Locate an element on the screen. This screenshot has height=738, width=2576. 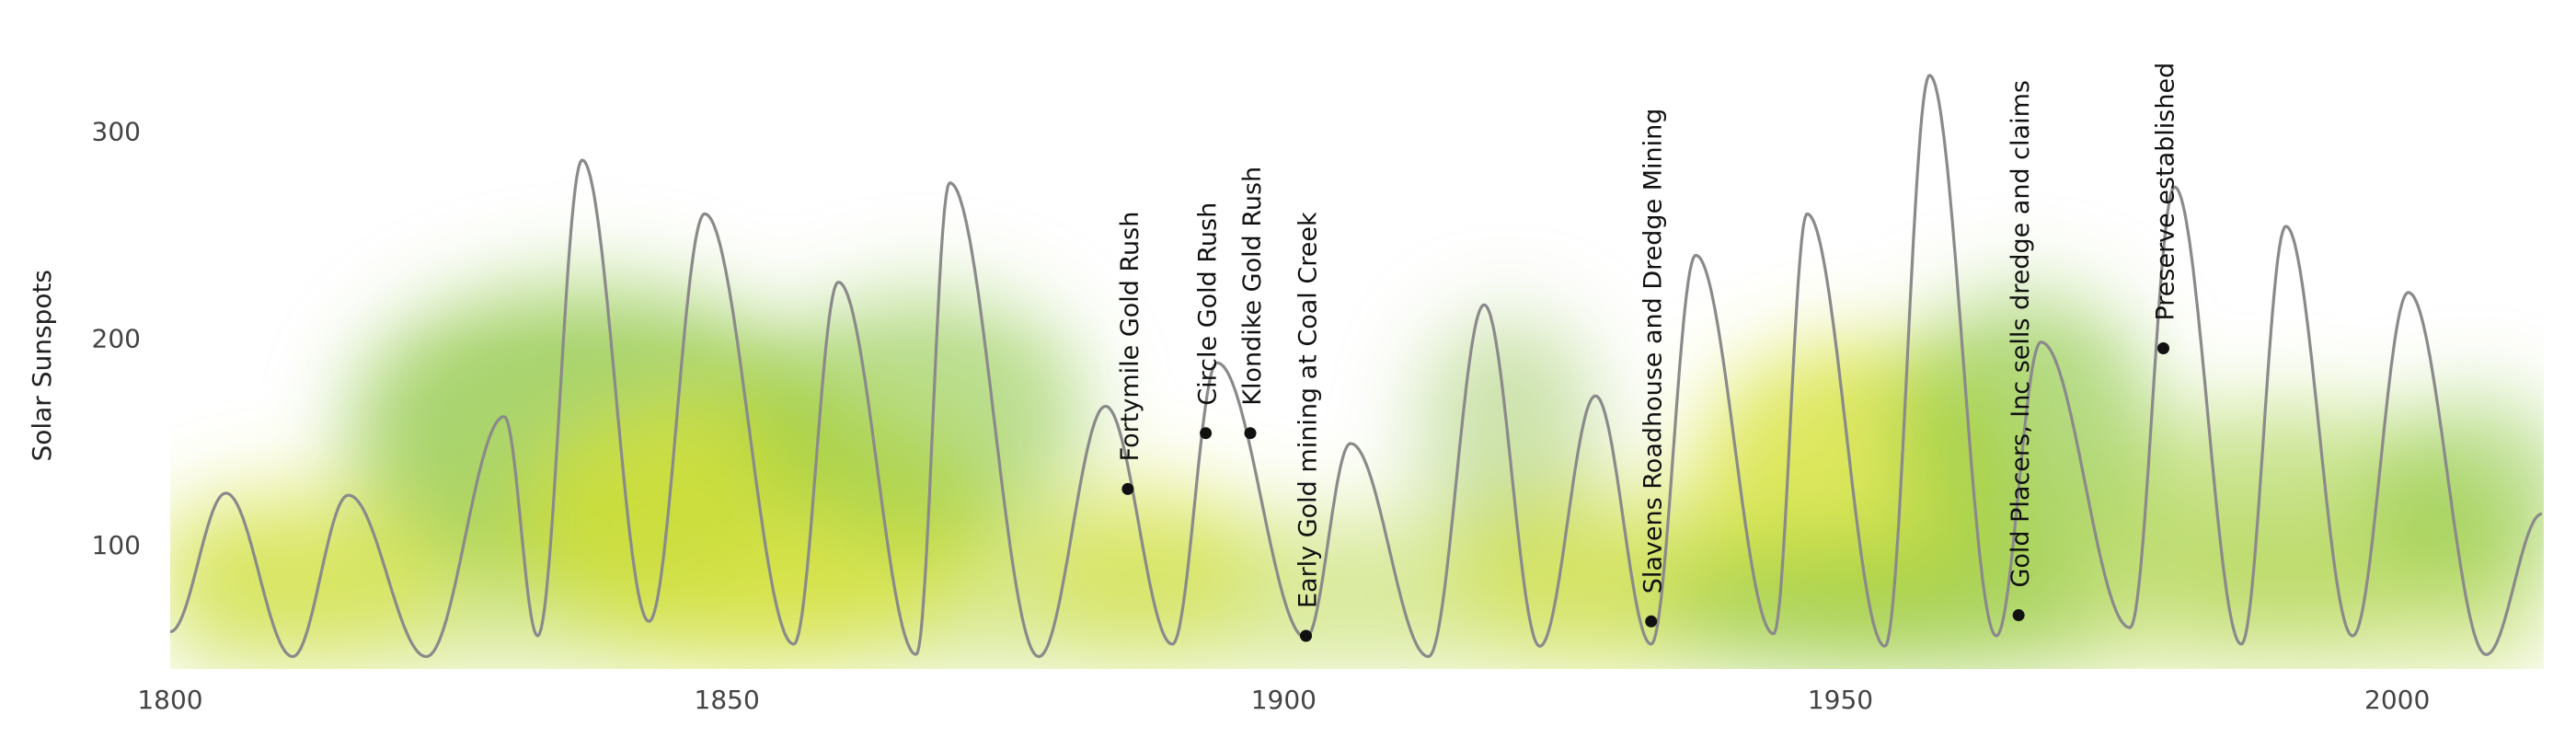
x-tick-label: 1950 is located at coordinates (1840, 700).